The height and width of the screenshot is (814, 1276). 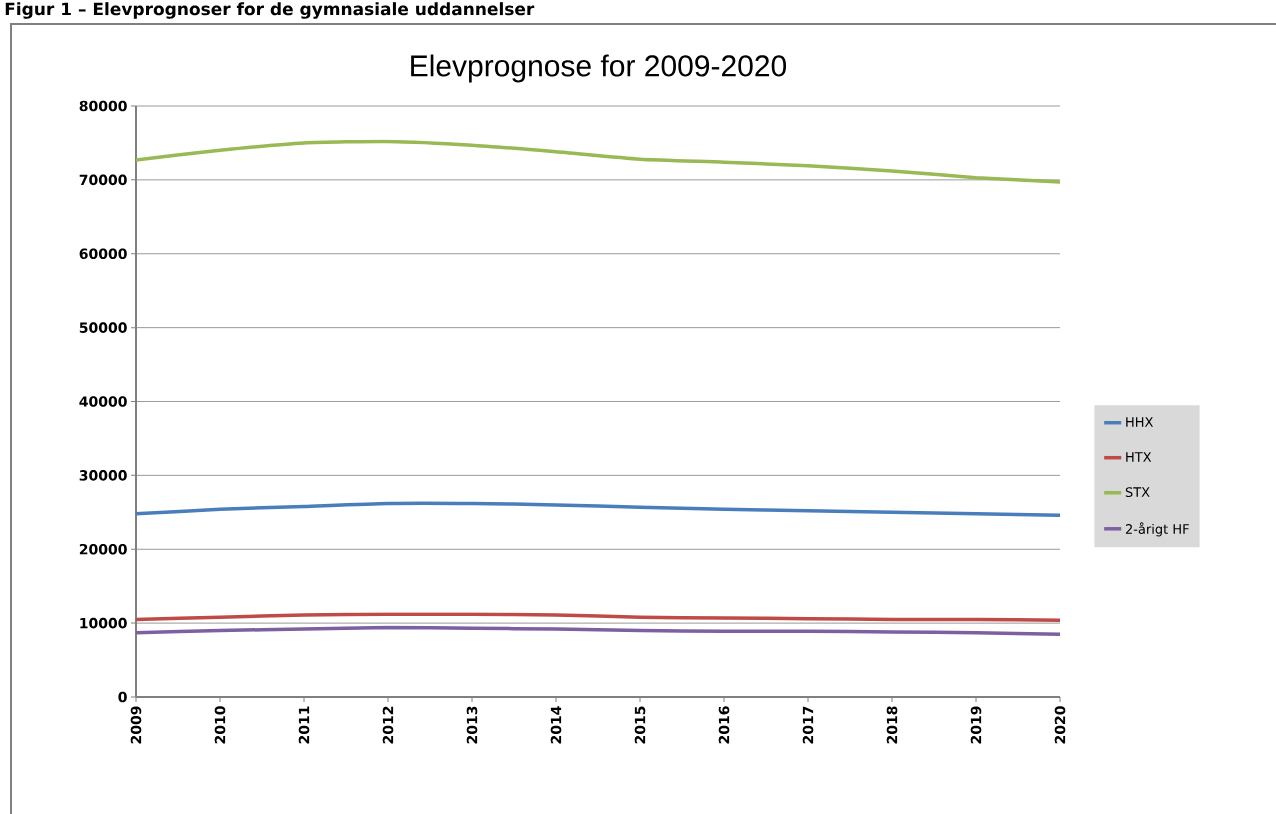 What do you see at coordinates (103, 549) in the screenshot?
I see `y-tick-label: 20000` at bounding box center [103, 549].